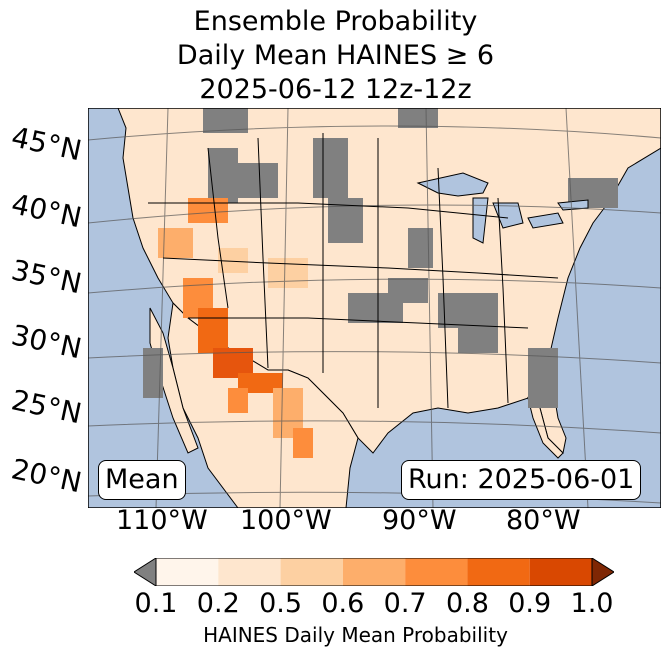 The height and width of the screenshot is (658, 671). What do you see at coordinates (343, 603) in the screenshot?
I see `colorbar-tick-label: 0.6` at bounding box center [343, 603].